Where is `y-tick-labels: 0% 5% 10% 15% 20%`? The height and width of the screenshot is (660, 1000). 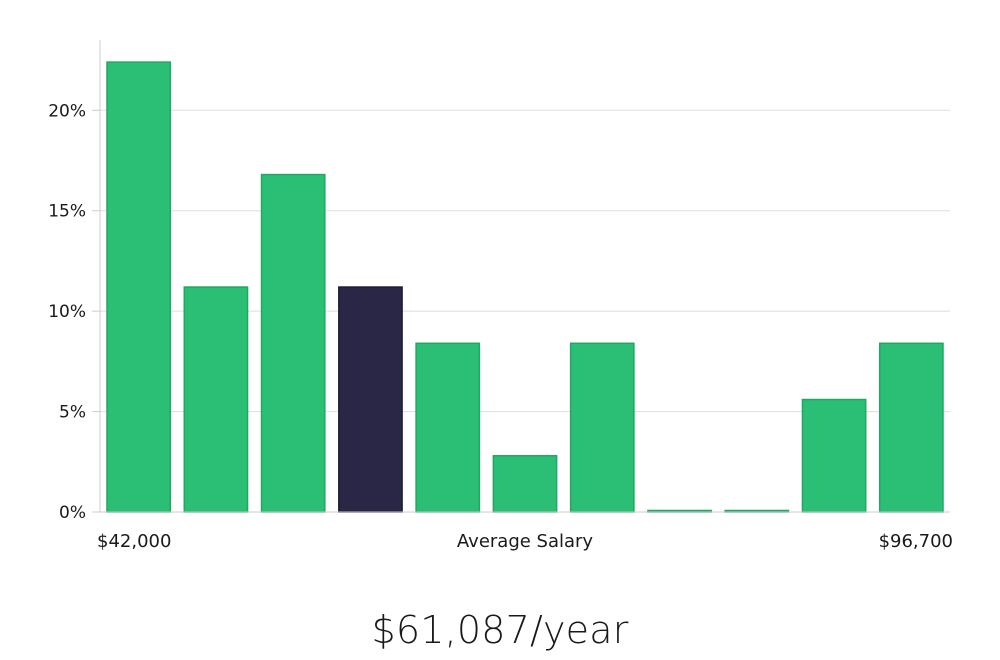
y-tick-labels: 0% 5% 10% 15% 20% is located at coordinates (74, 312).